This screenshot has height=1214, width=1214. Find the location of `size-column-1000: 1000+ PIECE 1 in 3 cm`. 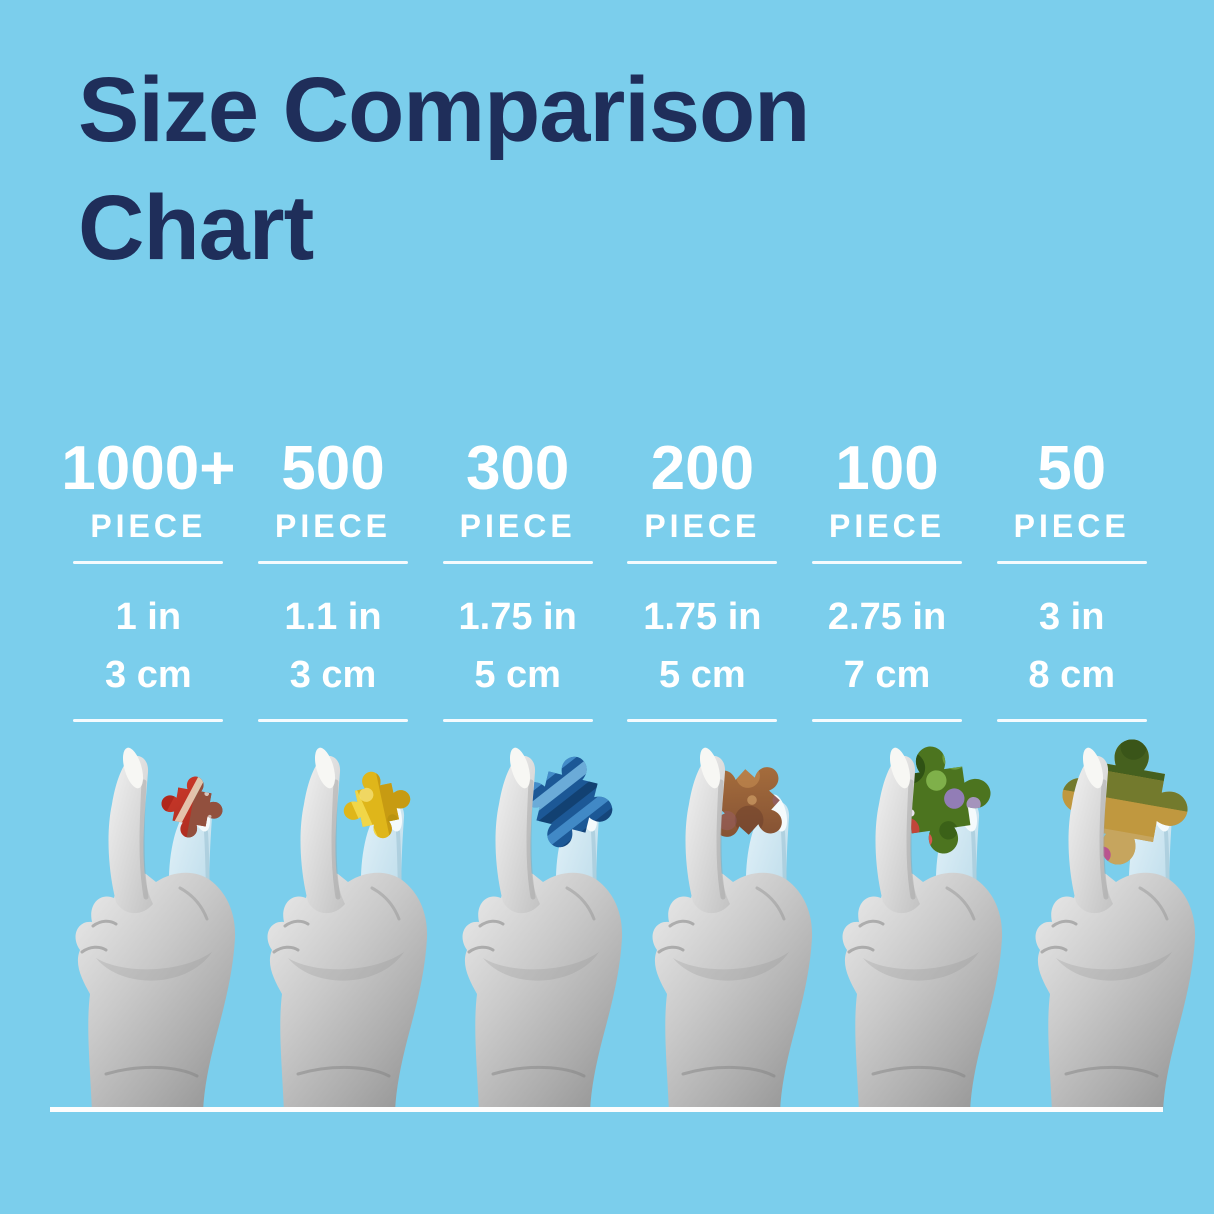

size-column-1000: 1000+ PIECE 1 in 3 cm is located at coordinates (148, 580).